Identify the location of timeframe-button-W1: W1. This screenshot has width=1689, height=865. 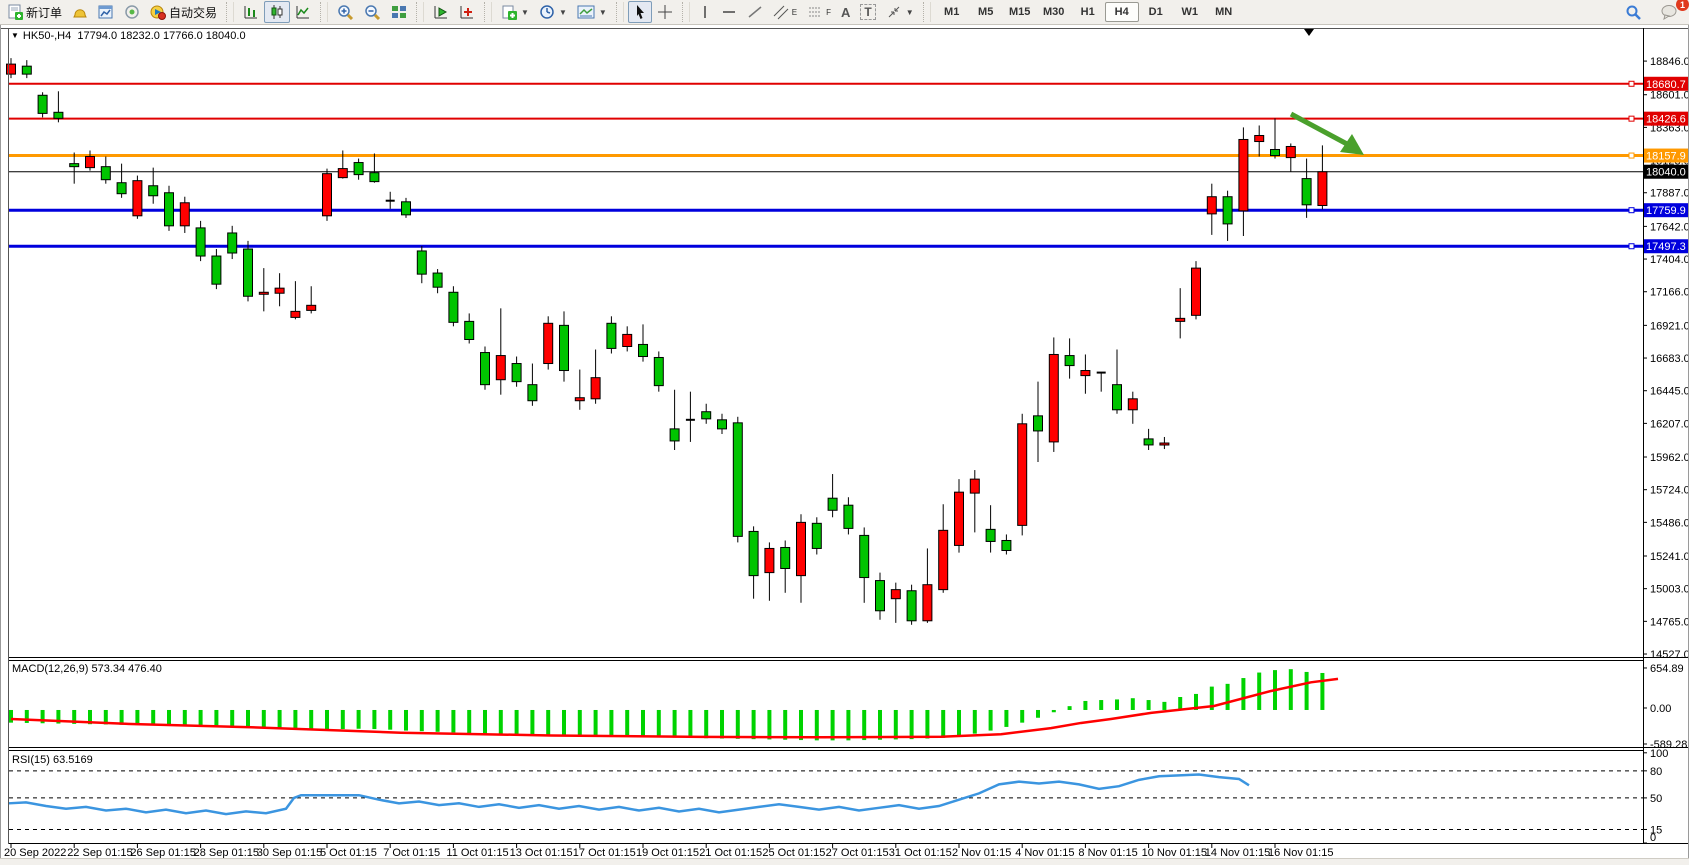
(1189, 12).